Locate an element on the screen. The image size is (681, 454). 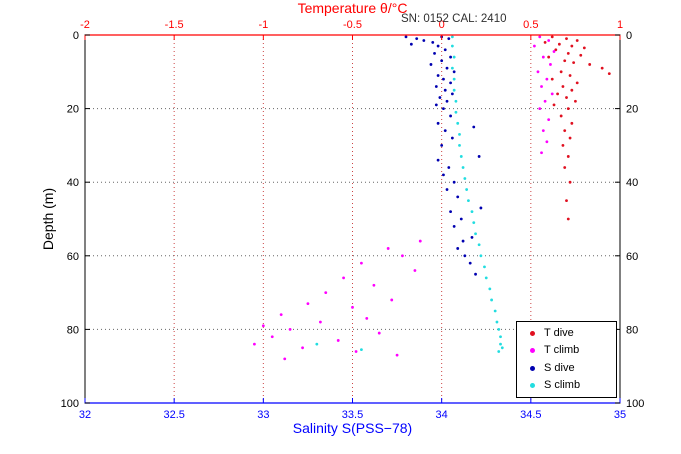
left-tick-label: 40 is located at coordinates (73, 183).